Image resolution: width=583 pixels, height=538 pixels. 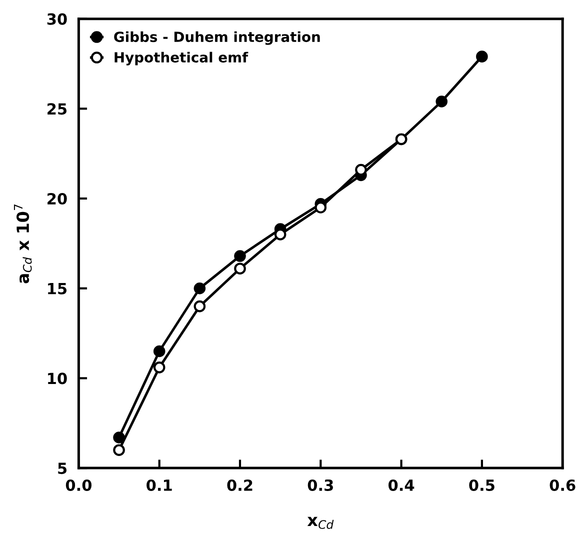 I want to click on y-axis-title: a$_{Cd}$ x 10$^{7}$, so click(x=23, y=244).